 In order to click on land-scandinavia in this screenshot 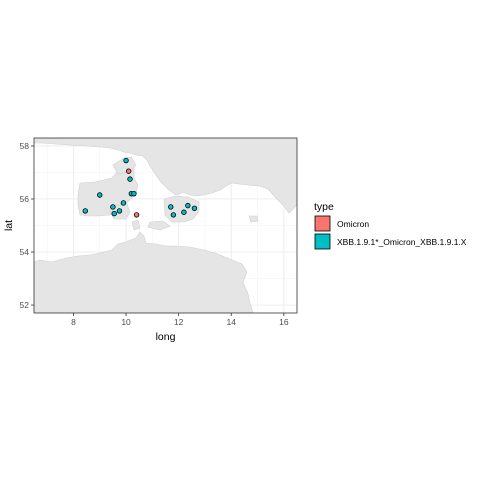, I will do `click(165, 176)`.